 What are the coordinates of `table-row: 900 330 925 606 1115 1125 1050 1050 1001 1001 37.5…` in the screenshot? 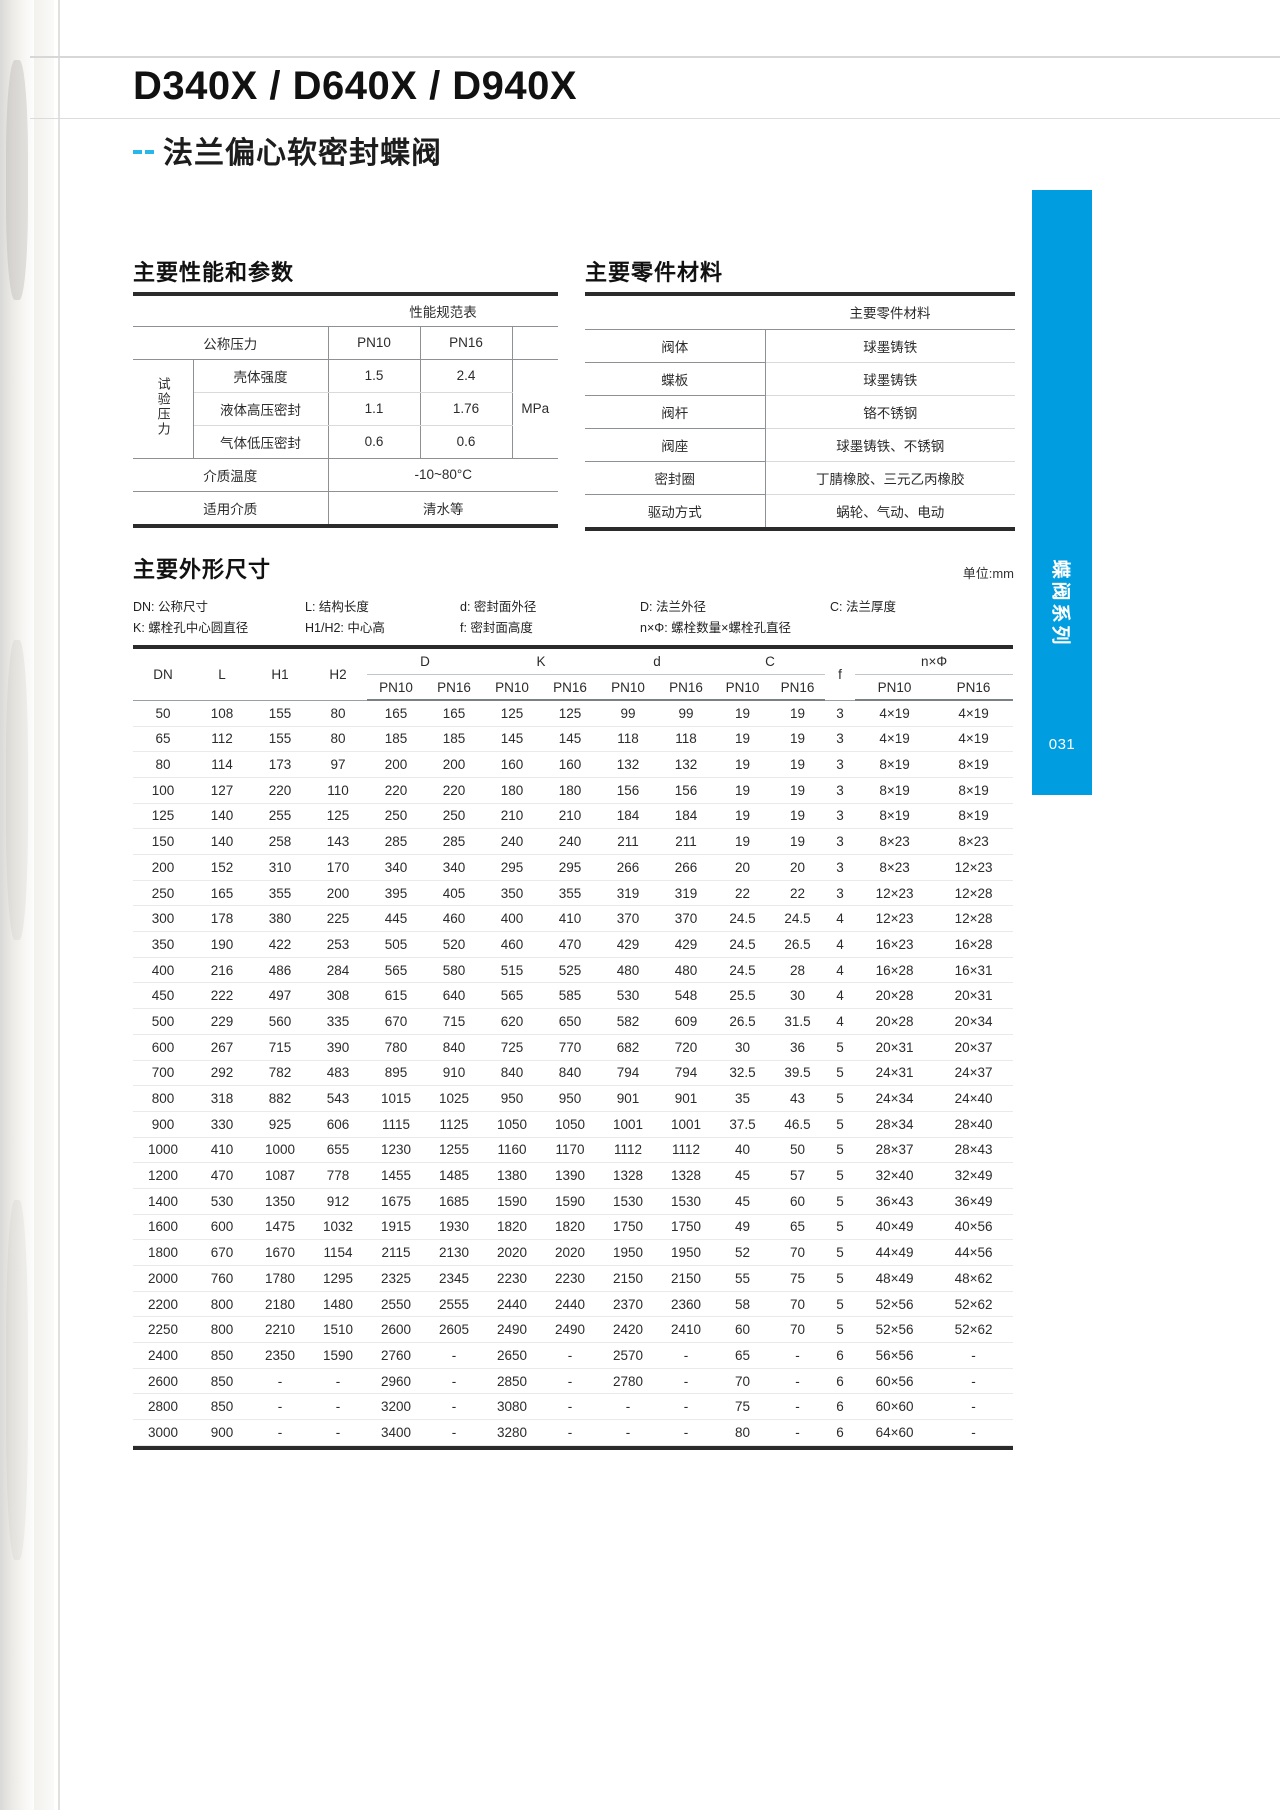 It's located at (573, 1124).